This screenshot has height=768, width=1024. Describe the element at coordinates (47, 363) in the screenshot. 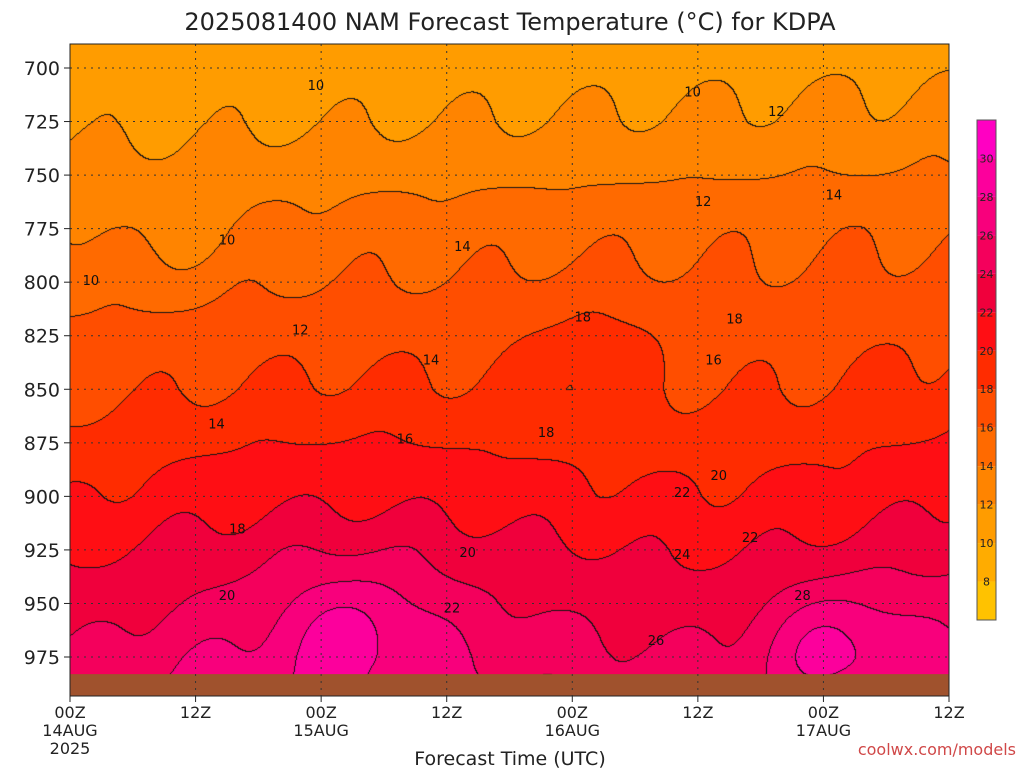

I see `y-axis: 700 725 750 775 800 825 850 875 900 925 950 975` at that location.